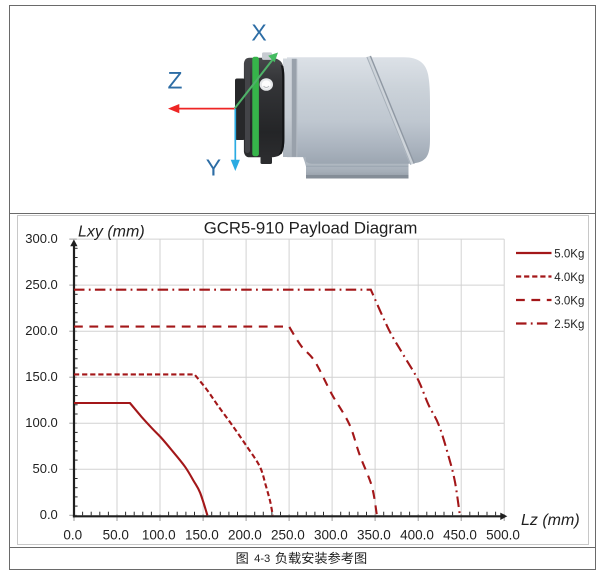  I want to click on svg-text: 4.0Kg, so click(569, 278).